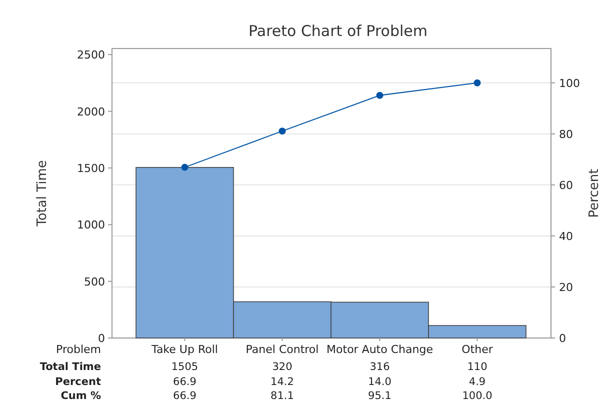 This screenshot has width=605, height=409. What do you see at coordinates (81, 396) in the screenshot?
I see `text: Cum %` at bounding box center [81, 396].